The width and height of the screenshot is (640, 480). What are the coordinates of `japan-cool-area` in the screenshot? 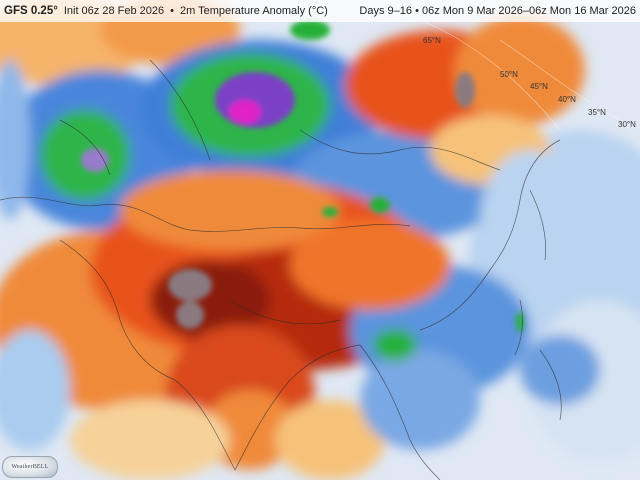 It's located at (530, 220).